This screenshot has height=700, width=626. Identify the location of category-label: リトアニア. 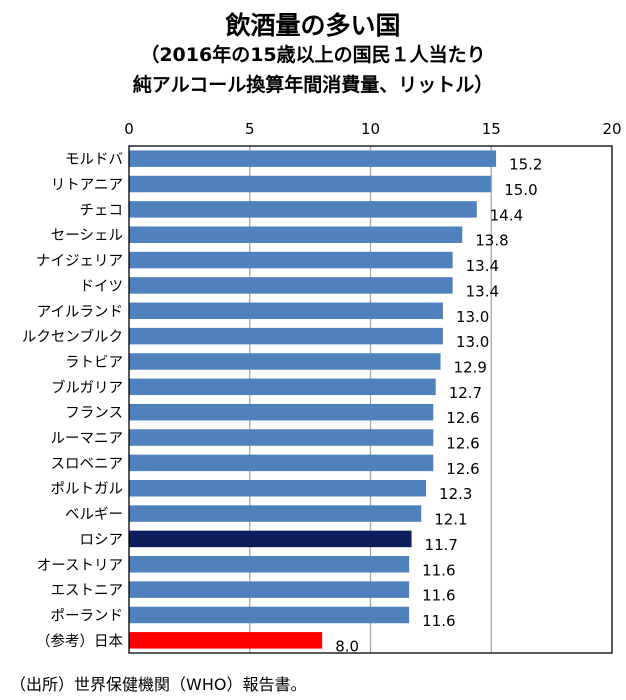
(87, 186).